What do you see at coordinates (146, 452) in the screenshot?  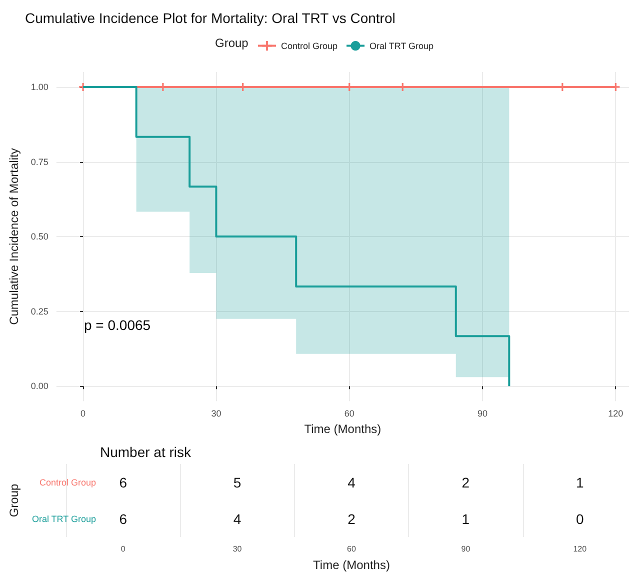 I see `chart-title: Number at risk` at bounding box center [146, 452].